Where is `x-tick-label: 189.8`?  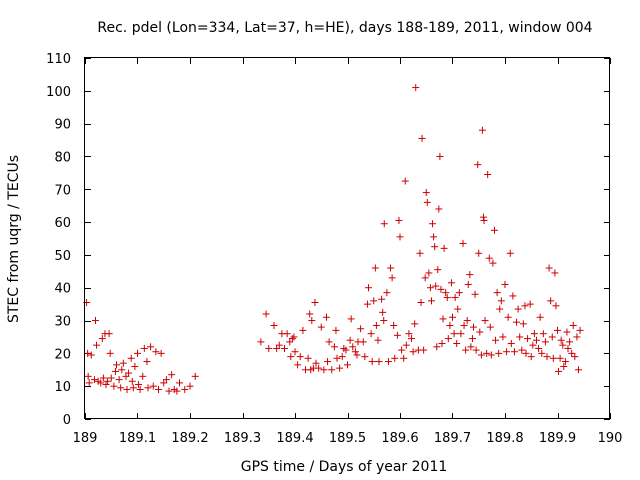 x-tick-label: 189.8 is located at coordinates (504, 438).